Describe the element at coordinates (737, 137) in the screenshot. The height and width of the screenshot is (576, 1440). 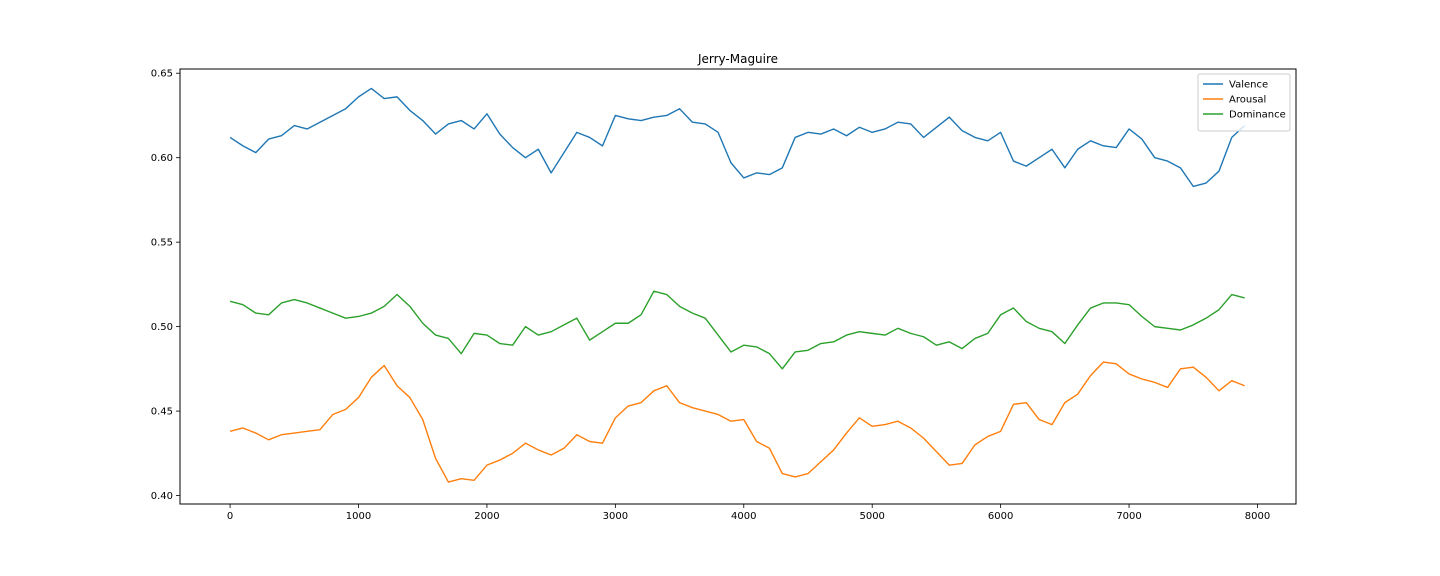
I see `series-line-valence` at that location.